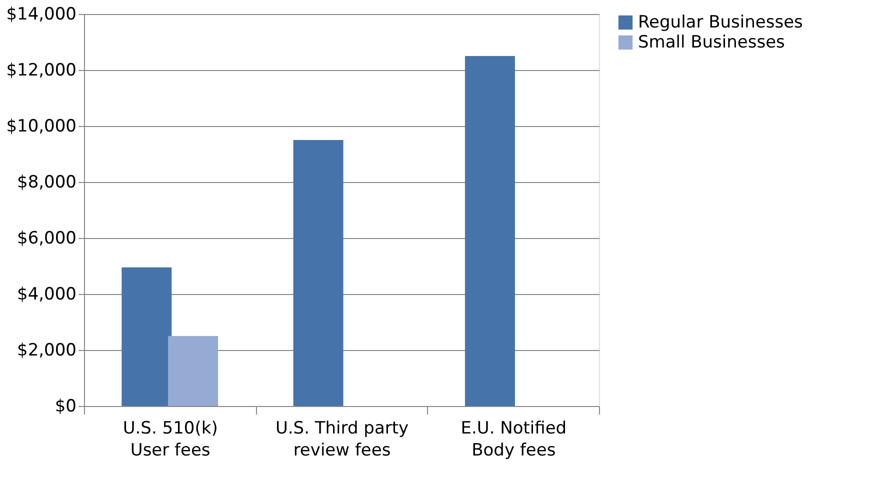 This screenshot has width=896, height=490. Describe the element at coordinates (342, 439) in the screenshot. I see `x-tick-label: U.S. Third party review fees` at that location.